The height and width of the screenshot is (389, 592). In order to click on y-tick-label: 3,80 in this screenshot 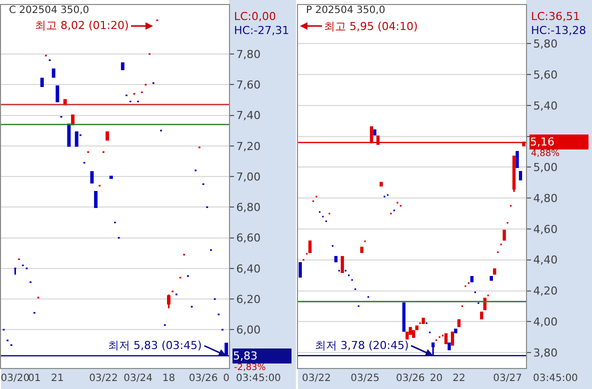, I will do `click(545, 353)`.